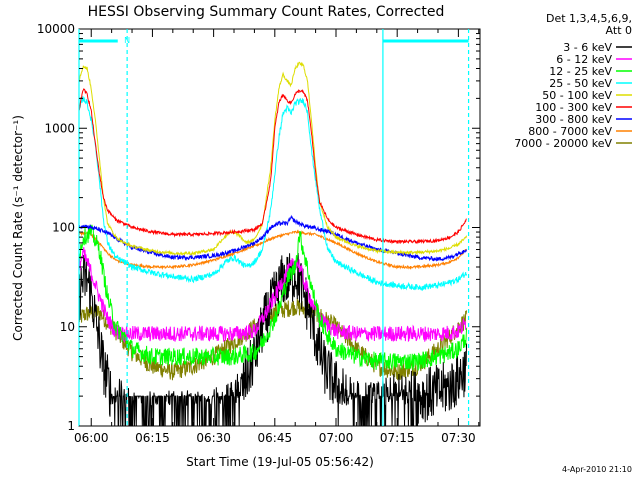 This screenshot has width=640, height=480. Describe the element at coordinates (573, 119) in the screenshot. I see `legend-label: 300 - 800 keV` at that location.